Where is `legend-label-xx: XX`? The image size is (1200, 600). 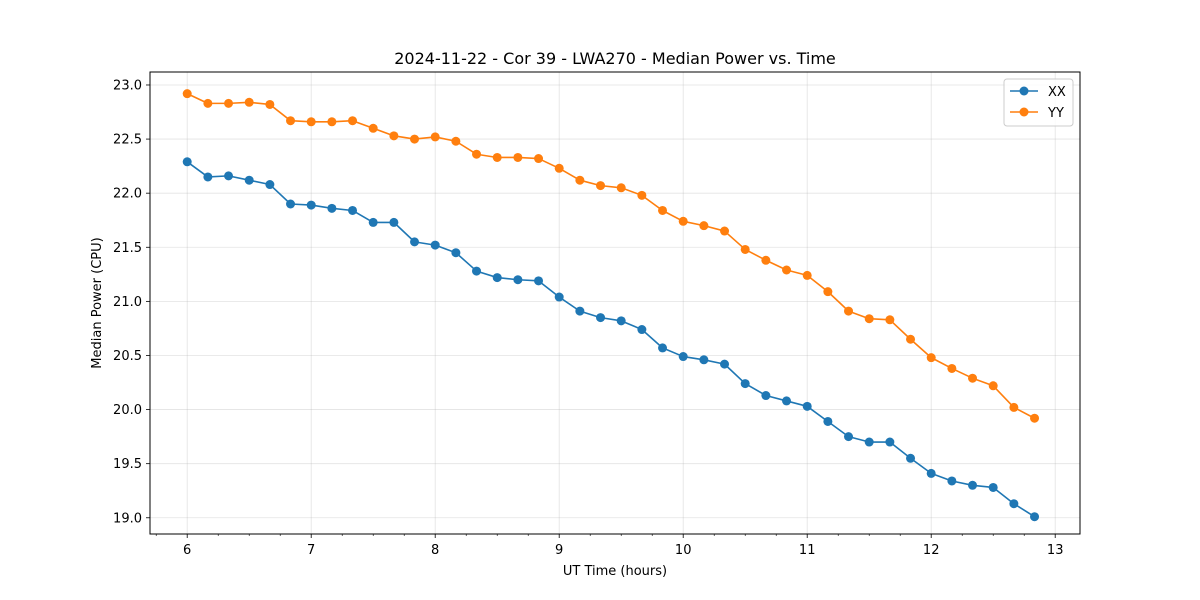 legend-label-xx: XX is located at coordinates (1057, 92).